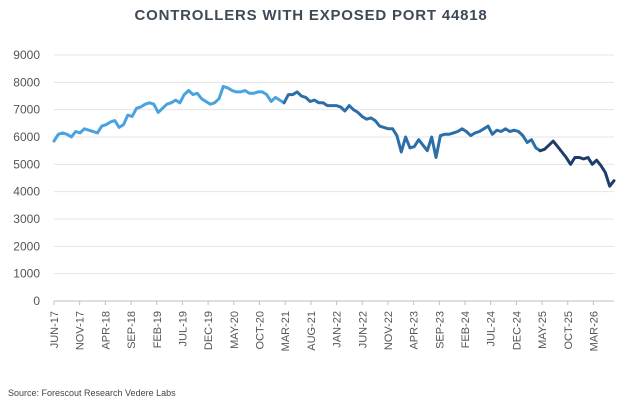  I want to click on x-tick-label: FEB-19, so click(158, 329).